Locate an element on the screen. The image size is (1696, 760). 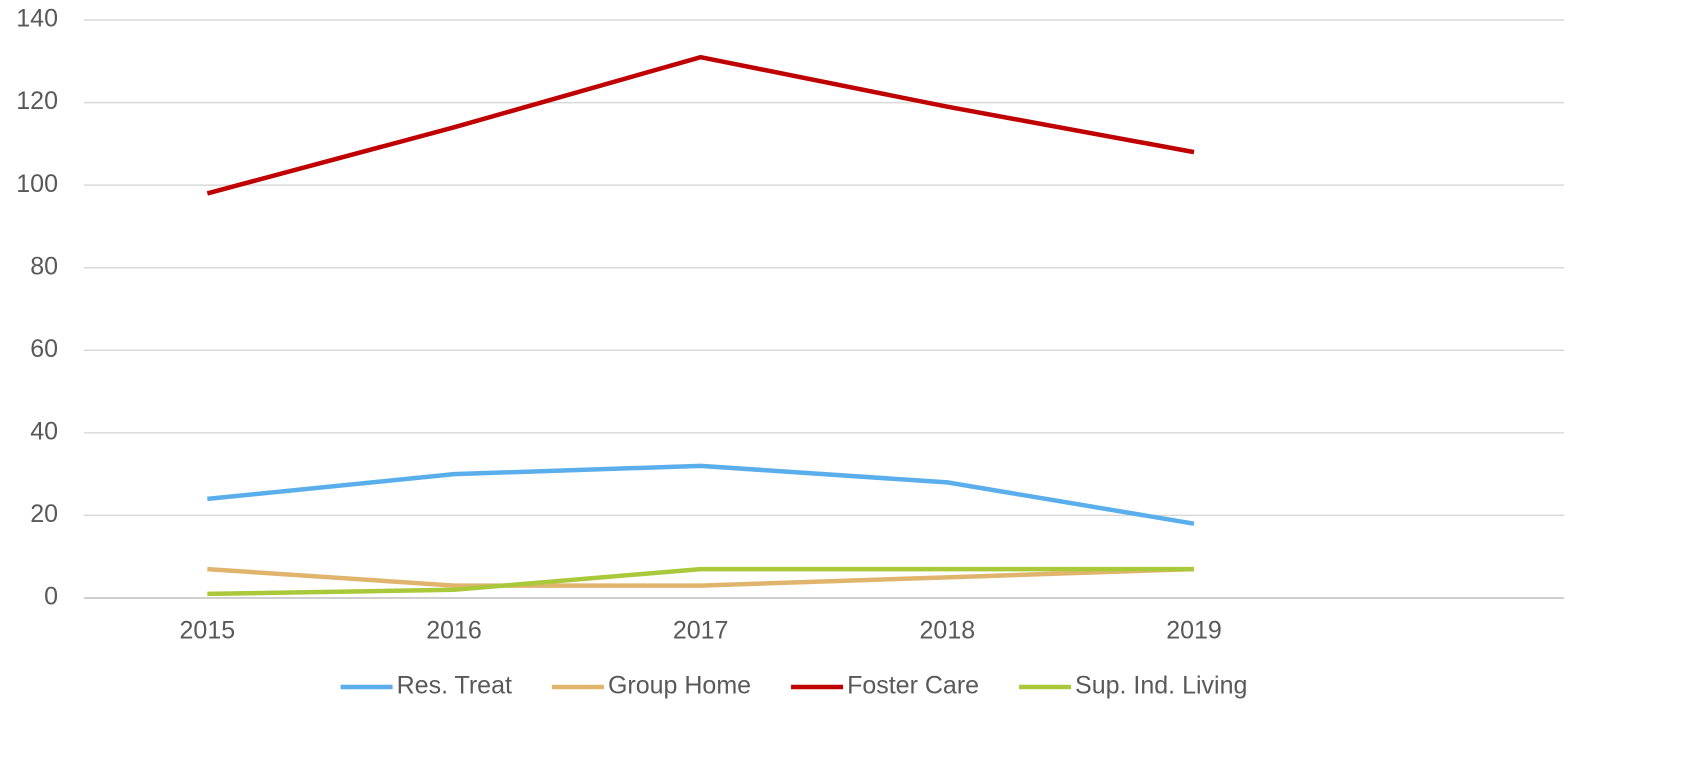
x-tick-label: 2017 is located at coordinates (701, 631).